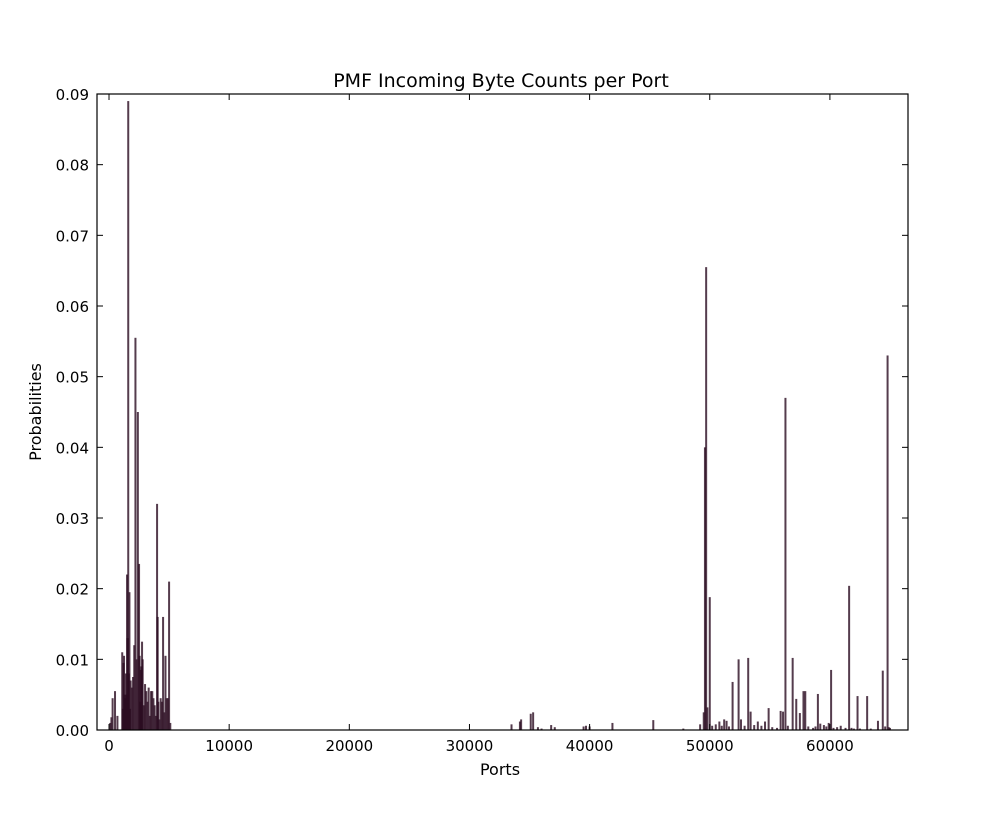 The height and width of the screenshot is (813, 990). Describe the element at coordinates (830, 746) in the screenshot. I see `x-tick-label: 60000` at that location.